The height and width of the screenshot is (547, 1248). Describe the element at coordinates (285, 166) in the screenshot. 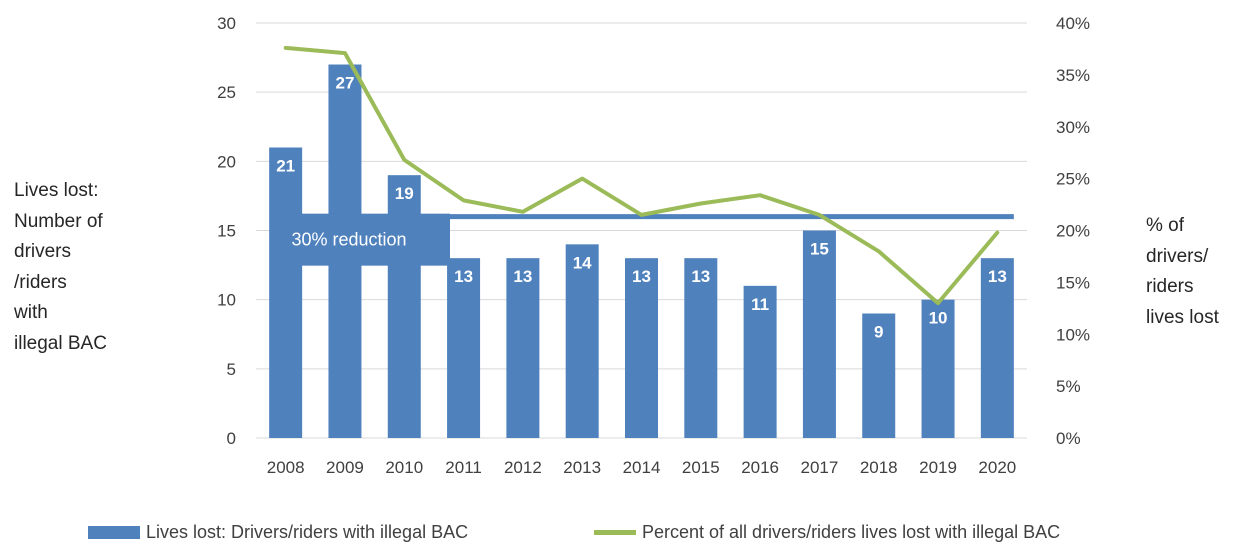

I see `bar-data-label: 21` at that location.